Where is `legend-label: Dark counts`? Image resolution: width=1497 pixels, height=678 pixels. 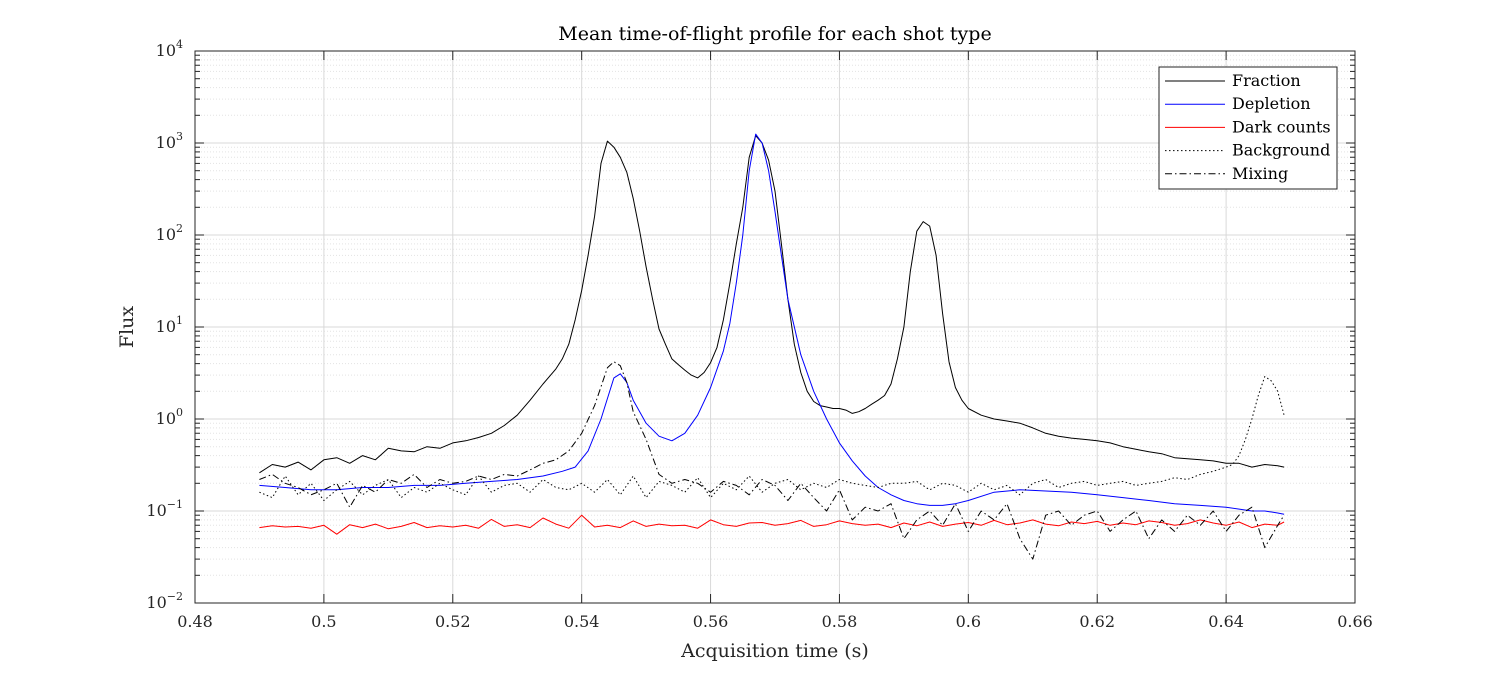 legend-label: Dark counts is located at coordinates (1281, 126).